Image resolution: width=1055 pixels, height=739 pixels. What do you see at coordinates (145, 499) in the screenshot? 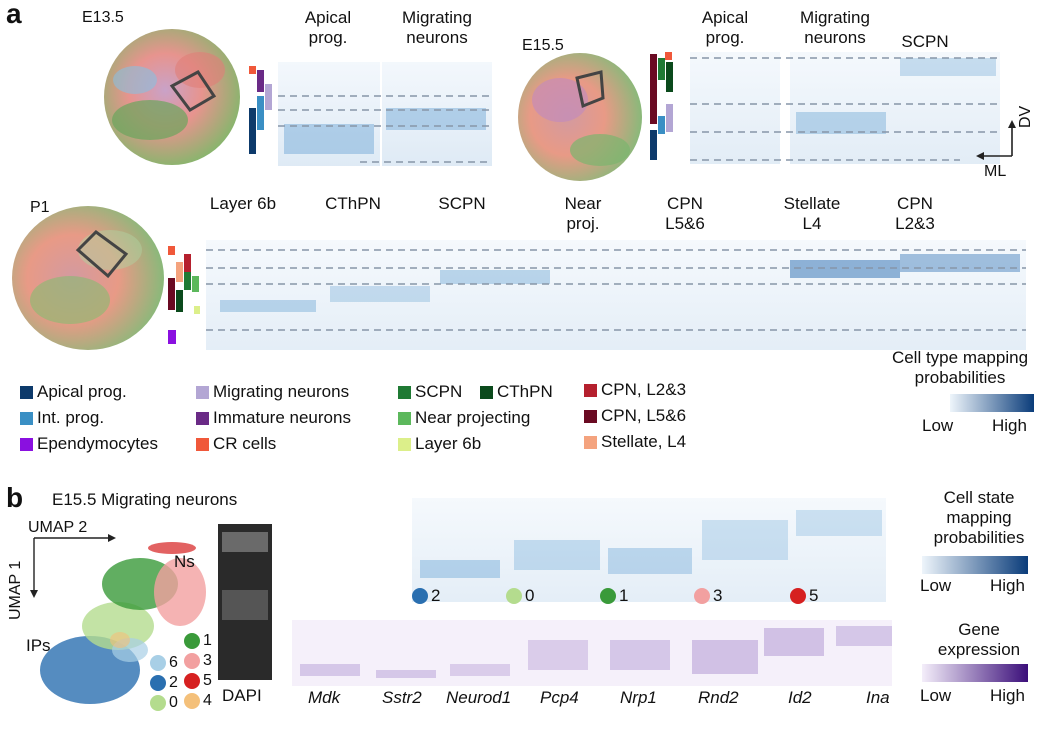
I see `panel-b-title: E15.5 Migrating neurons` at bounding box center [145, 499].